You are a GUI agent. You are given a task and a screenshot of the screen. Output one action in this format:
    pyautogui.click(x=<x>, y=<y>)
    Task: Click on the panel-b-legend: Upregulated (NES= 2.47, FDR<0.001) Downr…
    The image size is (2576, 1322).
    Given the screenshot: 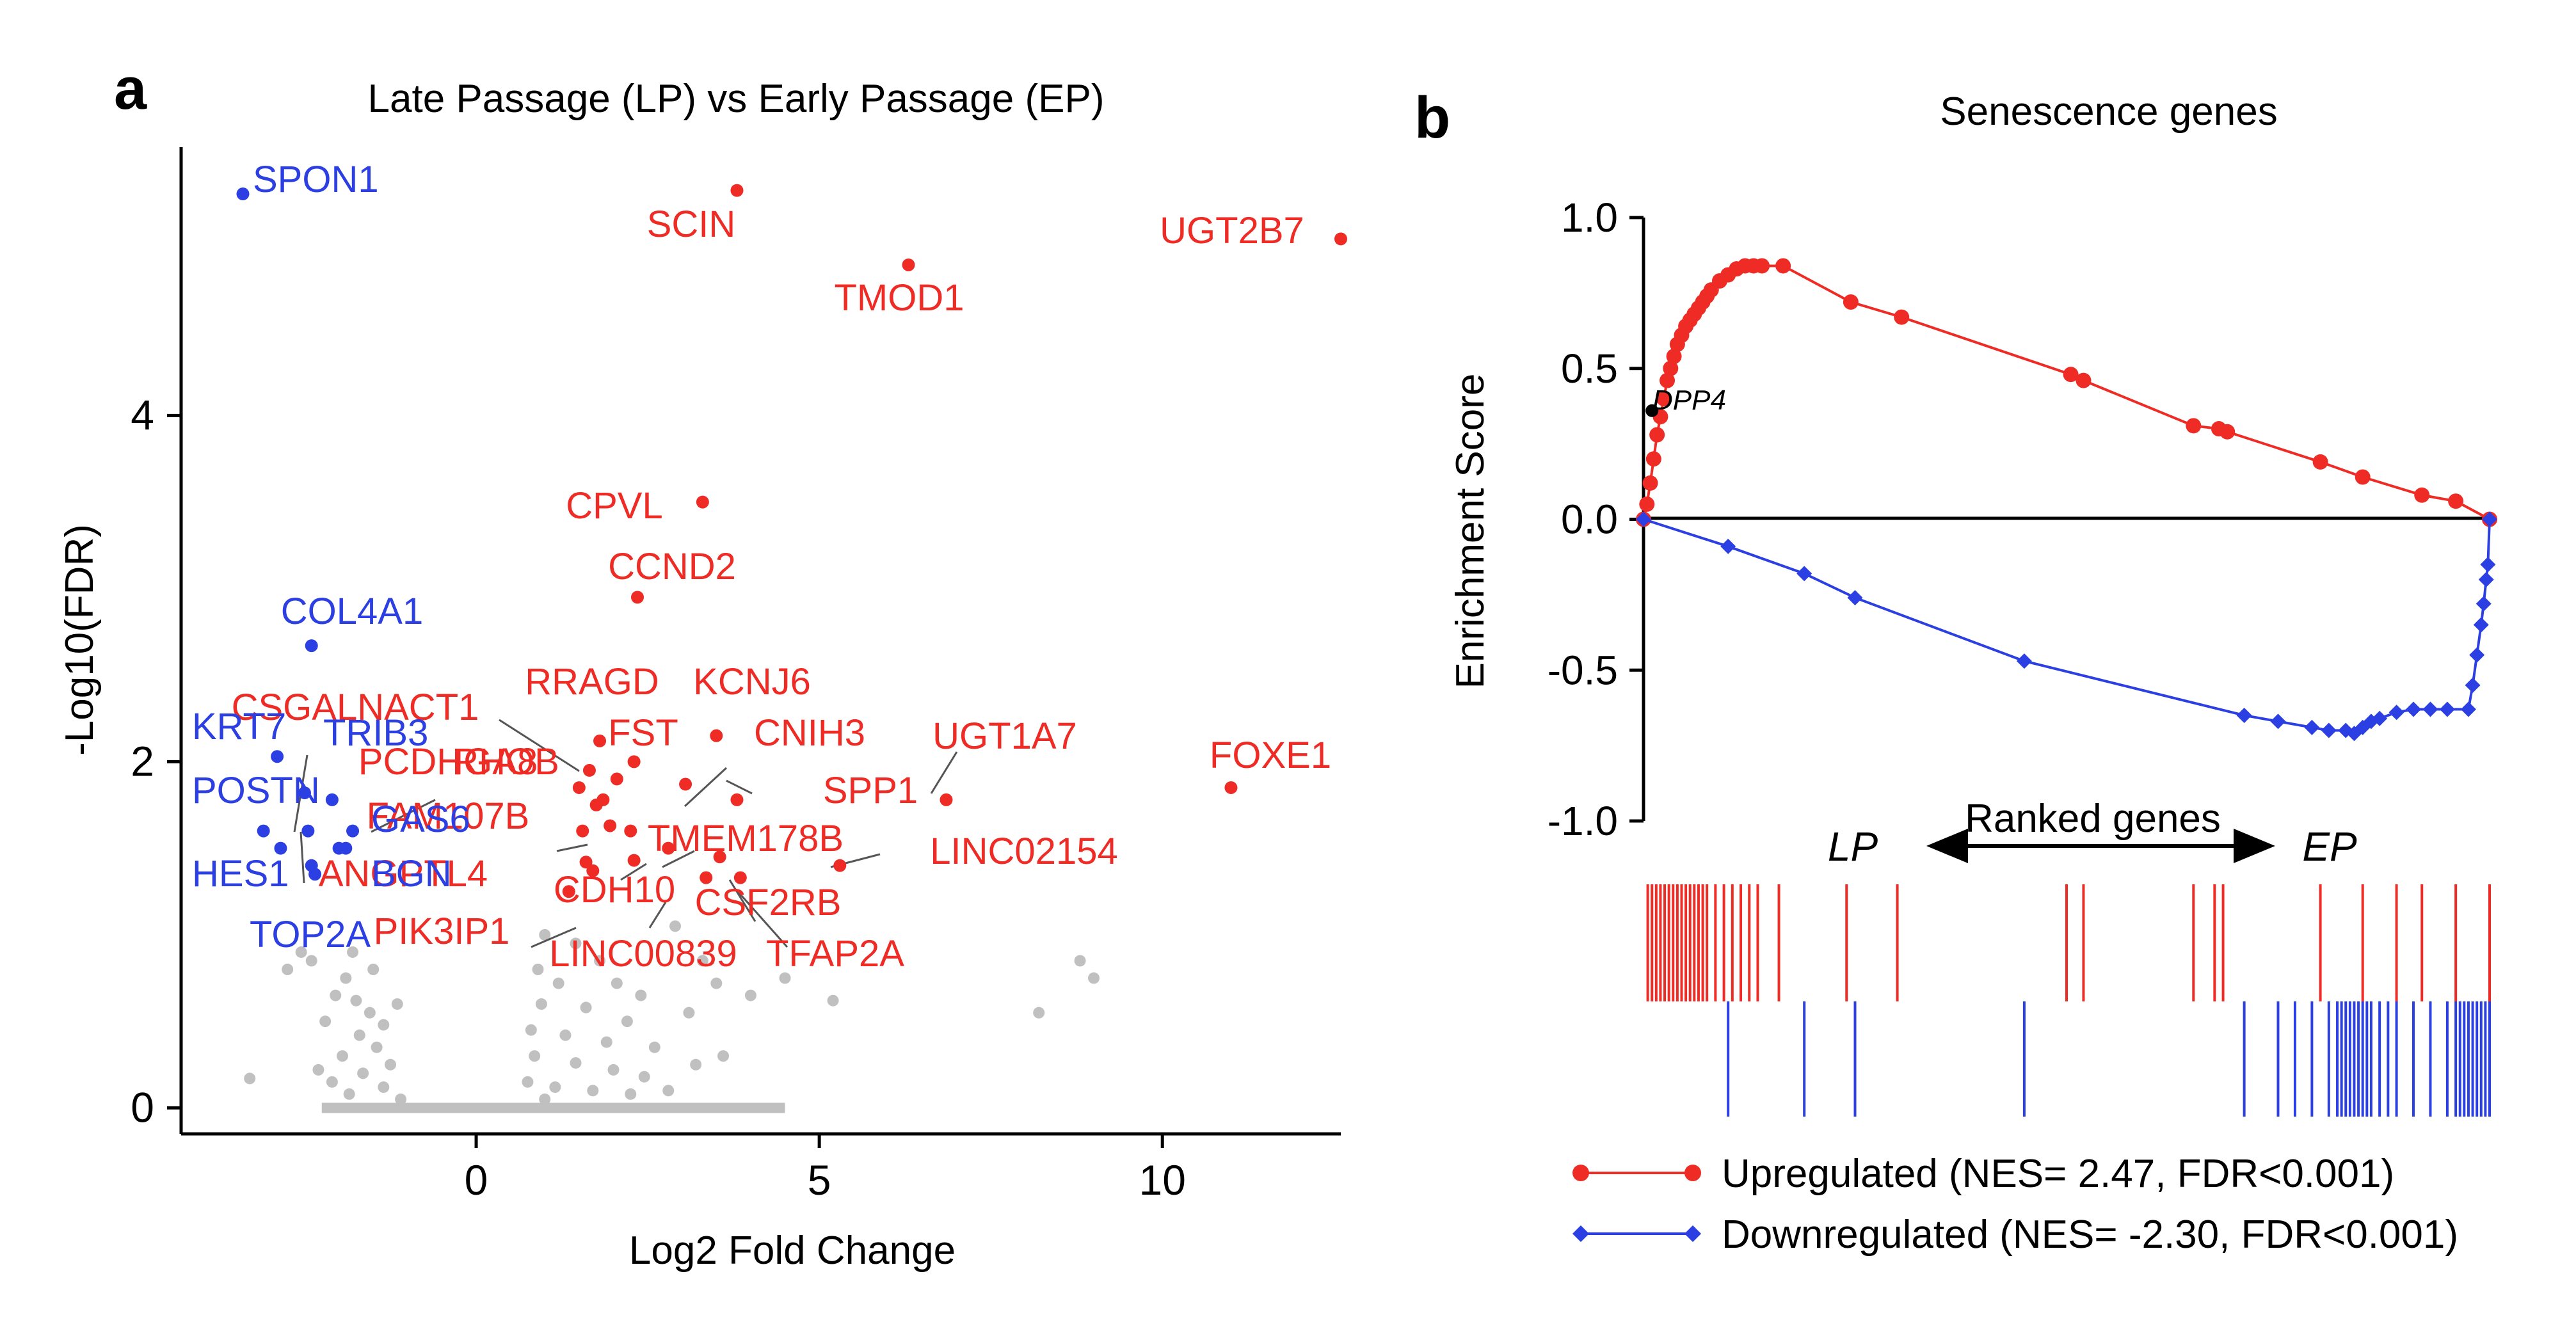 What is the action you would take?
    pyautogui.click(x=2015, y=1204)
    